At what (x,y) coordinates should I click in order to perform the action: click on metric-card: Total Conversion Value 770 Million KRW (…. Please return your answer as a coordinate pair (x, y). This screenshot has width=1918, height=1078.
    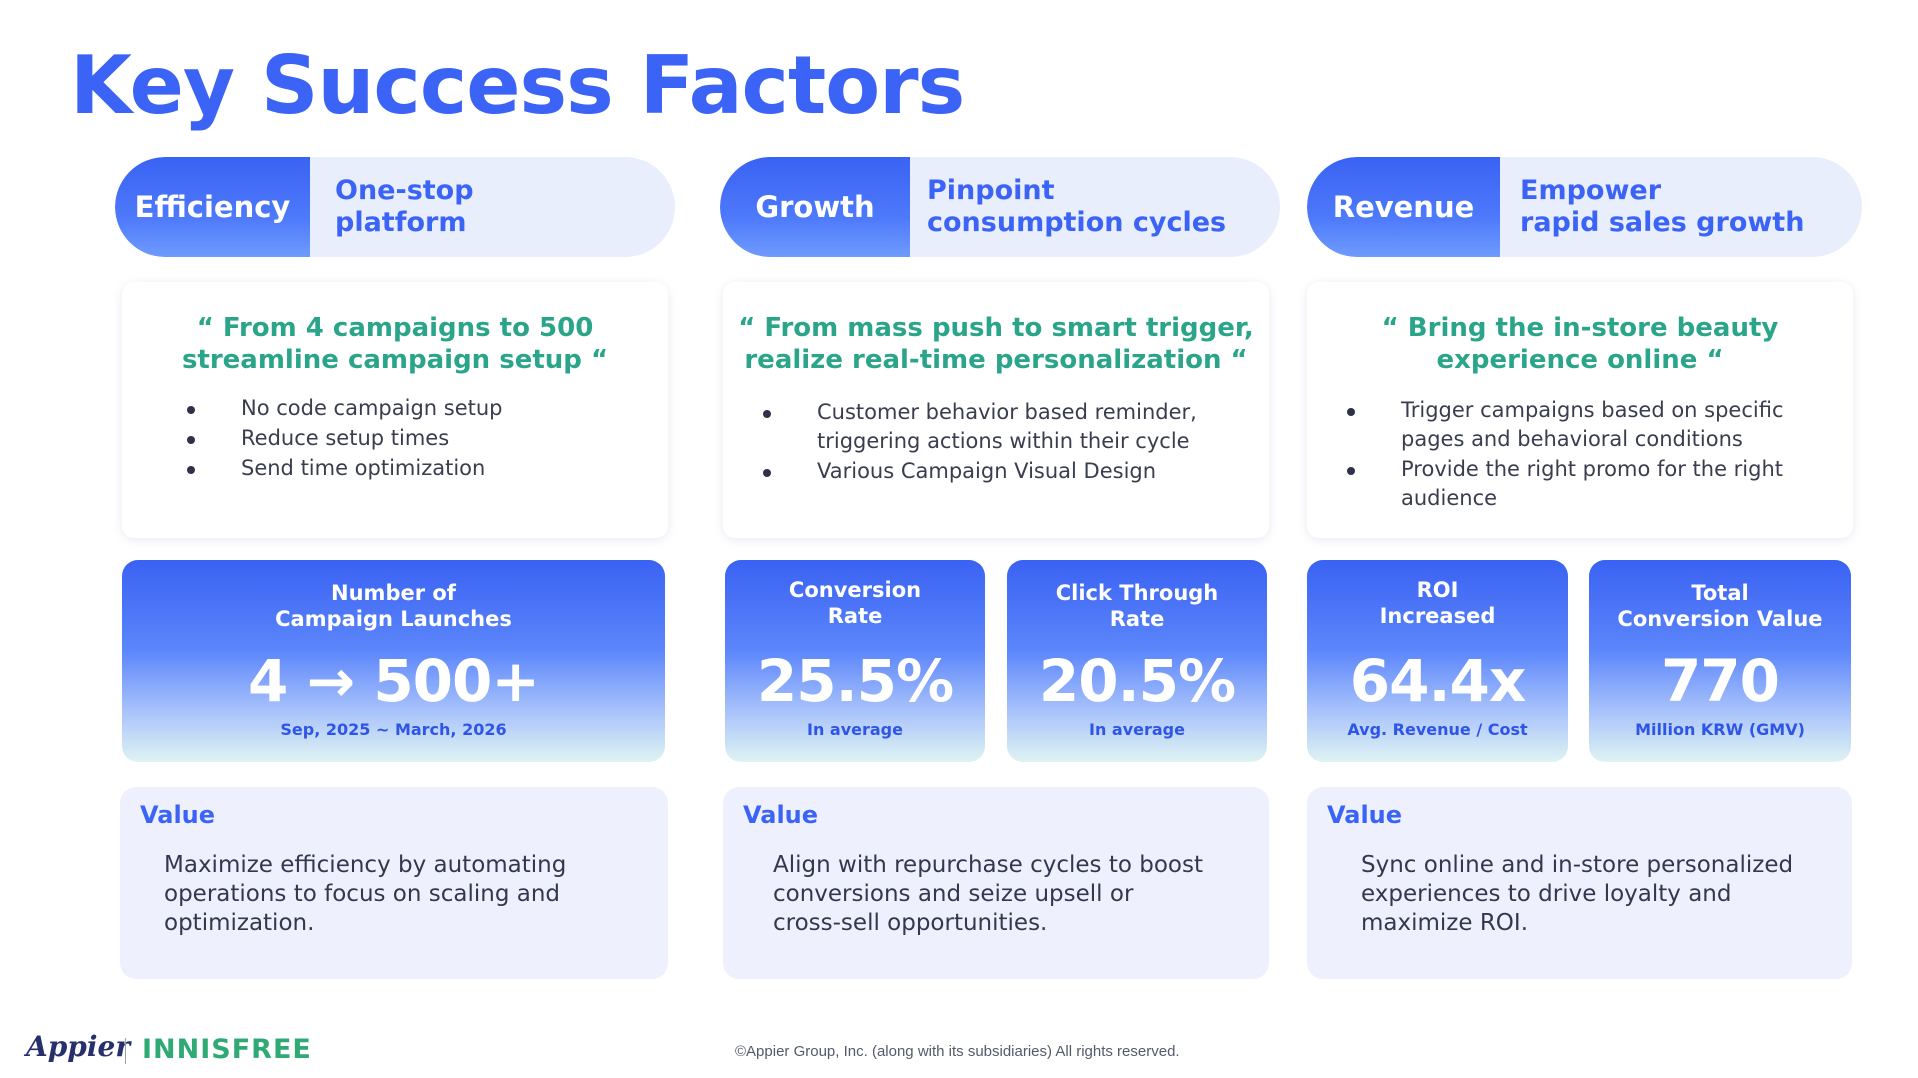
    Looking at the image, I should click on (1720, 661).